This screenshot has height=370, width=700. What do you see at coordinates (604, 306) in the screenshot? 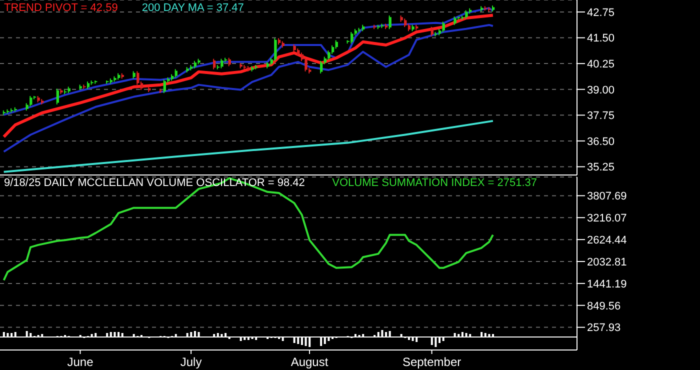
I see `y-tick-label: 849.56` at bounding box center [604, 306].